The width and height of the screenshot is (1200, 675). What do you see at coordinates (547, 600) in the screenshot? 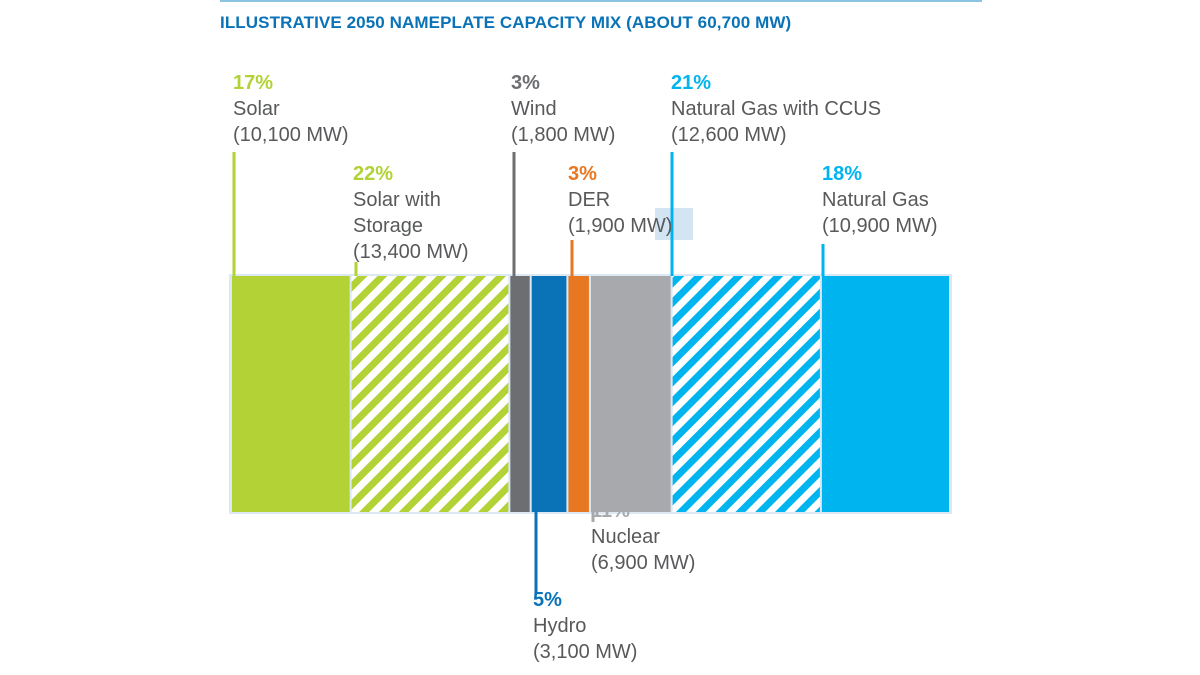
I see `percent-label: 5%` at bounding box center [547, 600].